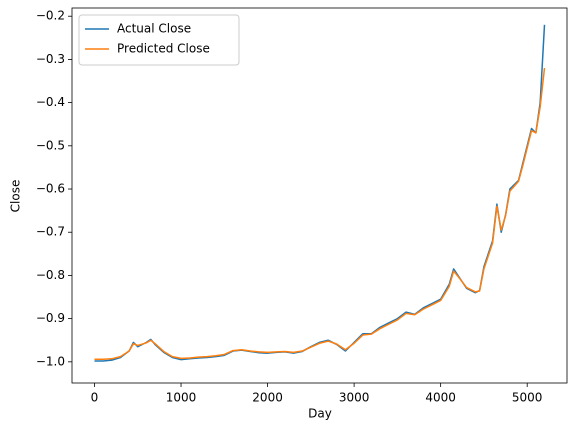  Describe the element at coordinates (354, 398) in the screenshot. I see `x-tick-label: 3000` at that location.